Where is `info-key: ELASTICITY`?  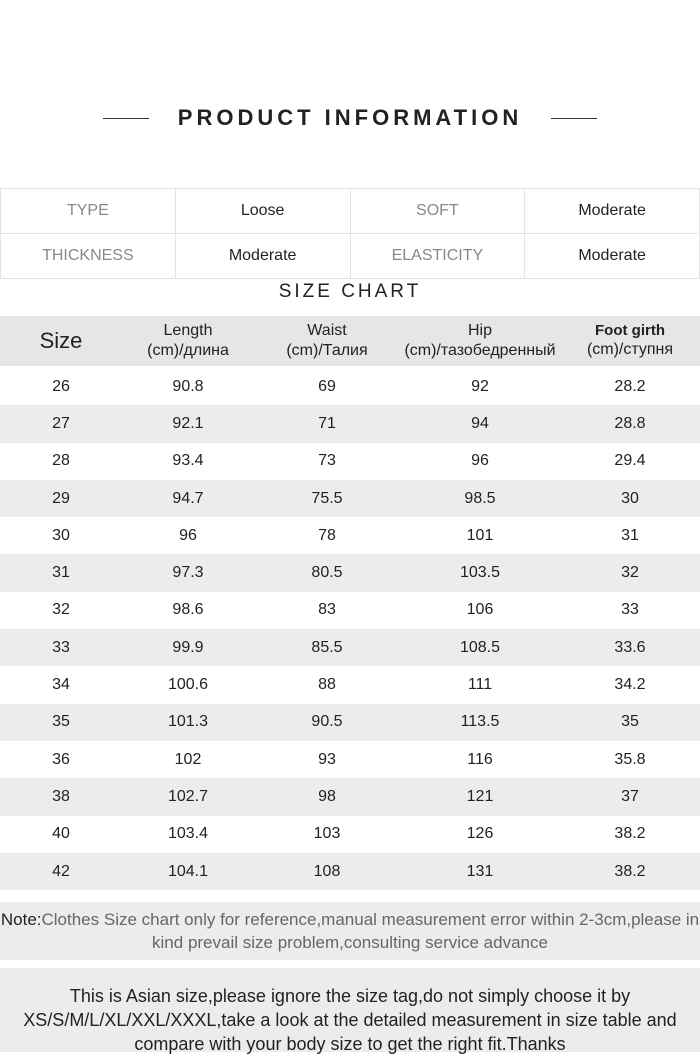
info-key: ELASTICITY is located at coordinates (437, 256).